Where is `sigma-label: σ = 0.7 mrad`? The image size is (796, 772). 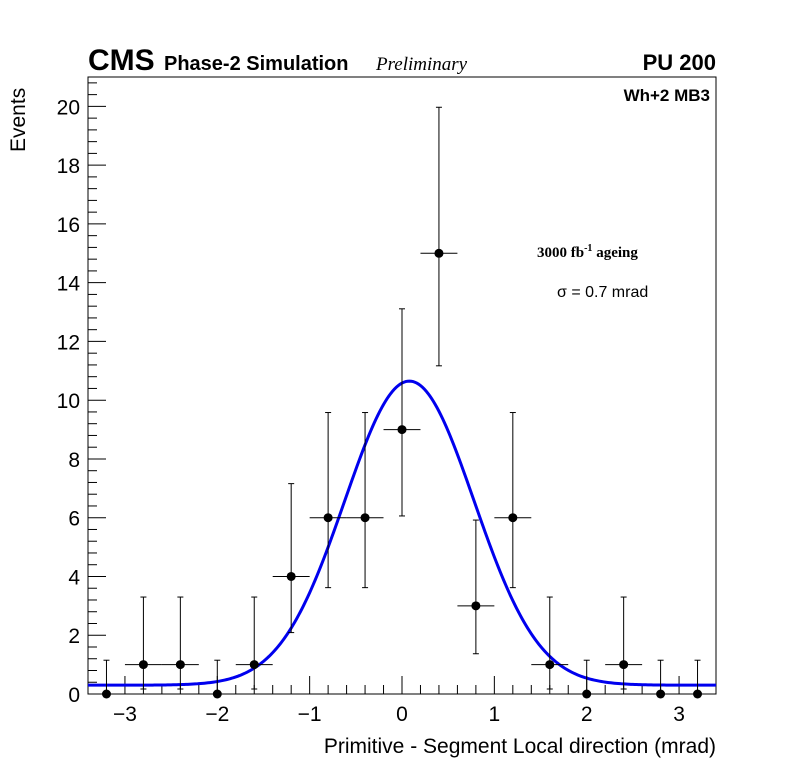 sigma-label: σ = 0.7 mrad is located at coordinates (602, 292).